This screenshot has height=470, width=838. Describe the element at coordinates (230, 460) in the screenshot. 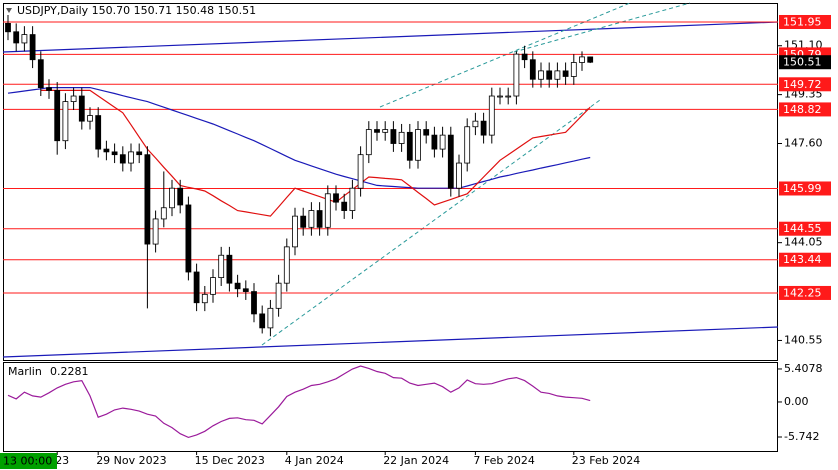

I see `x-tick-label: 15 Dec 2023` at that location.